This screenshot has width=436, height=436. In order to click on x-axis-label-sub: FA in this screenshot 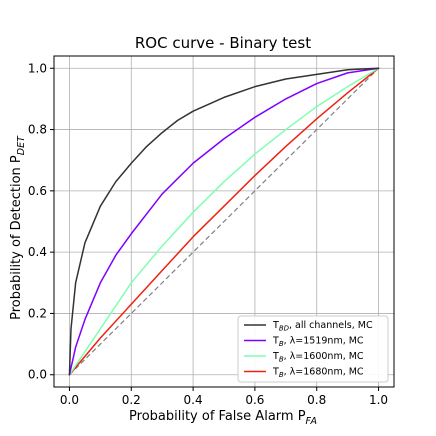, I will do `click(311, 421)`.